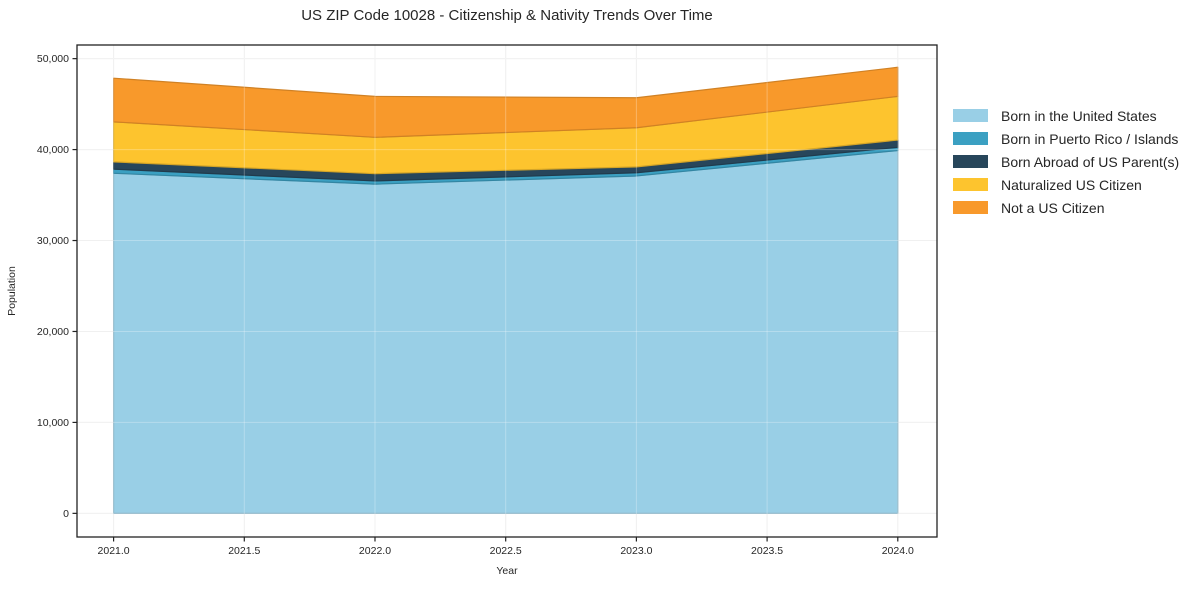 This screenshot has width=1189, height=590. Describe the element at coordinates (970, 207) in the screenshot. I see `legend-swatch-not-citizen` at that location.